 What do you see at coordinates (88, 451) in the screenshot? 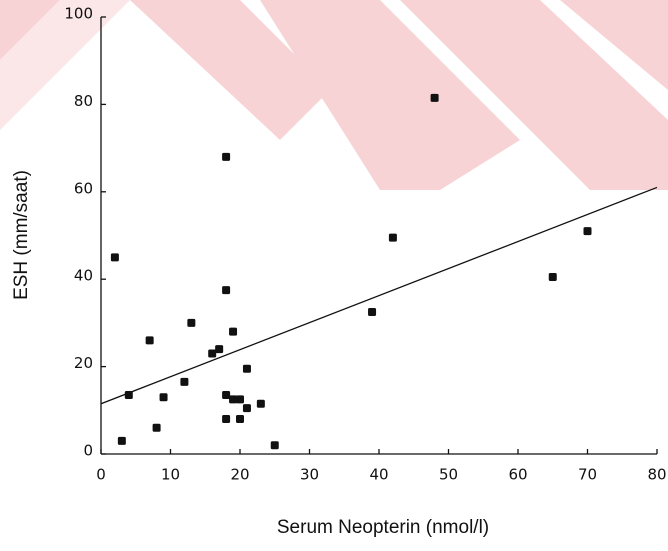
I see `y-tick-label: 0` at bounding box center [88, 451].